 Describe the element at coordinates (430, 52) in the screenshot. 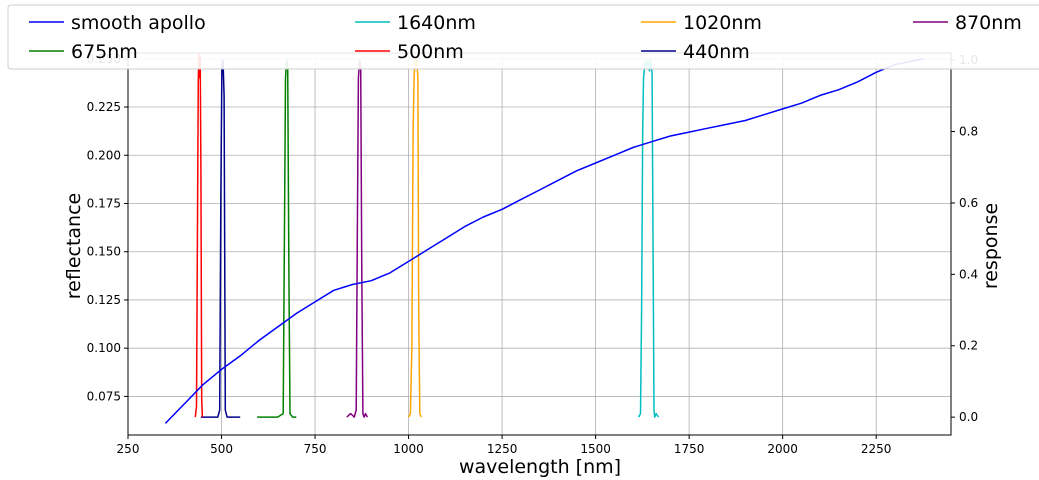

I see `legend-label: 500nm` at that location.